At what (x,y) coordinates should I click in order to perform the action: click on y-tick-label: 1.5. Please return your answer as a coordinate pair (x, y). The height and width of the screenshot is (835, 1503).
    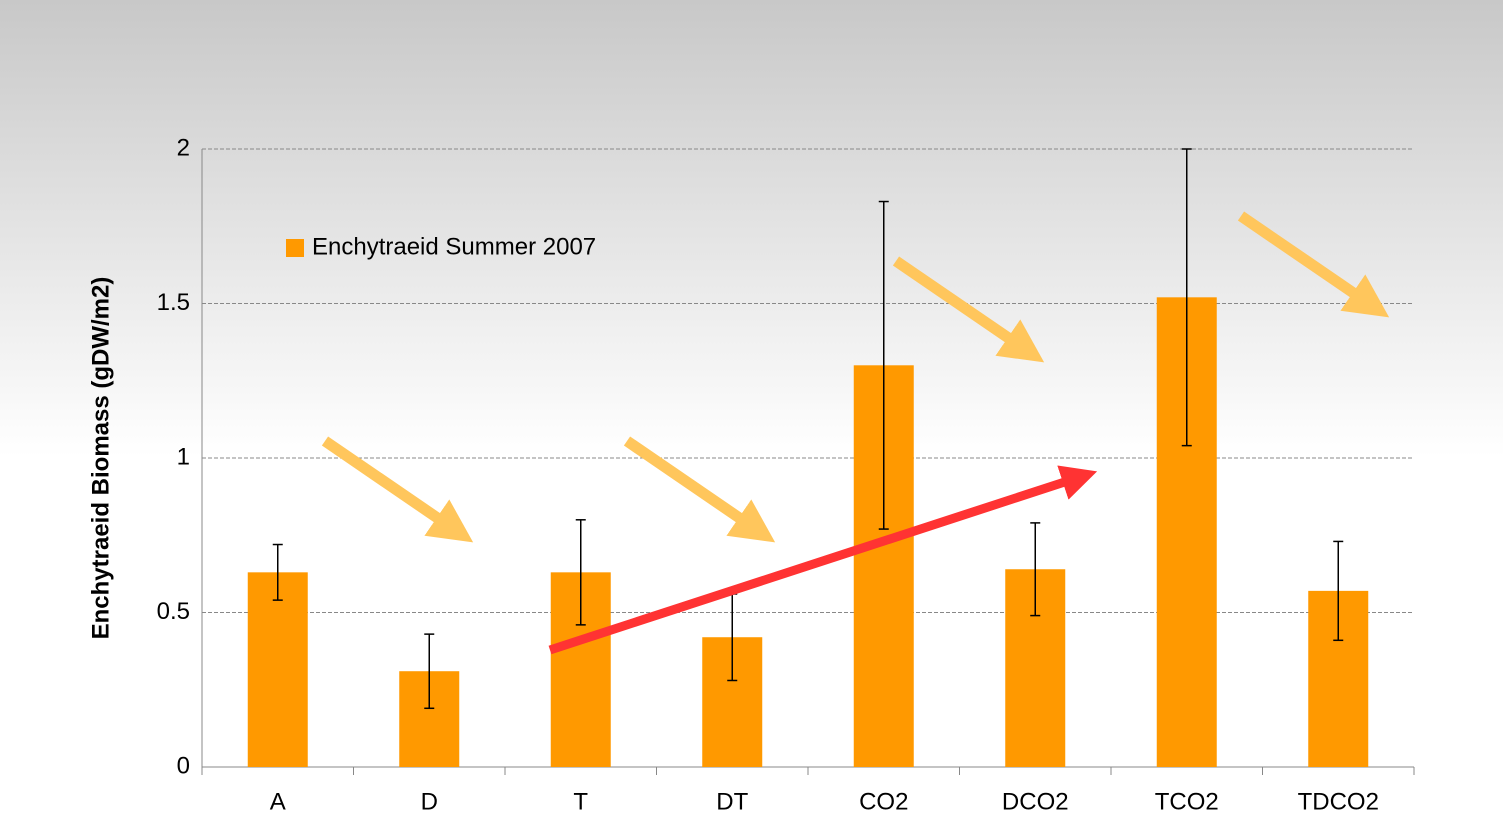
    Looking at the image, I should click on (173, 302).